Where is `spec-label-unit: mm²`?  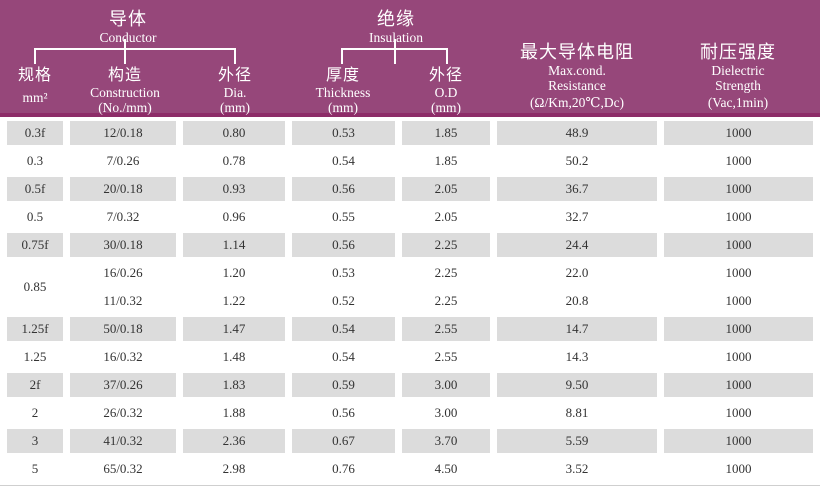
spec-label-unit: mm² is located at coordinates (35, 97).